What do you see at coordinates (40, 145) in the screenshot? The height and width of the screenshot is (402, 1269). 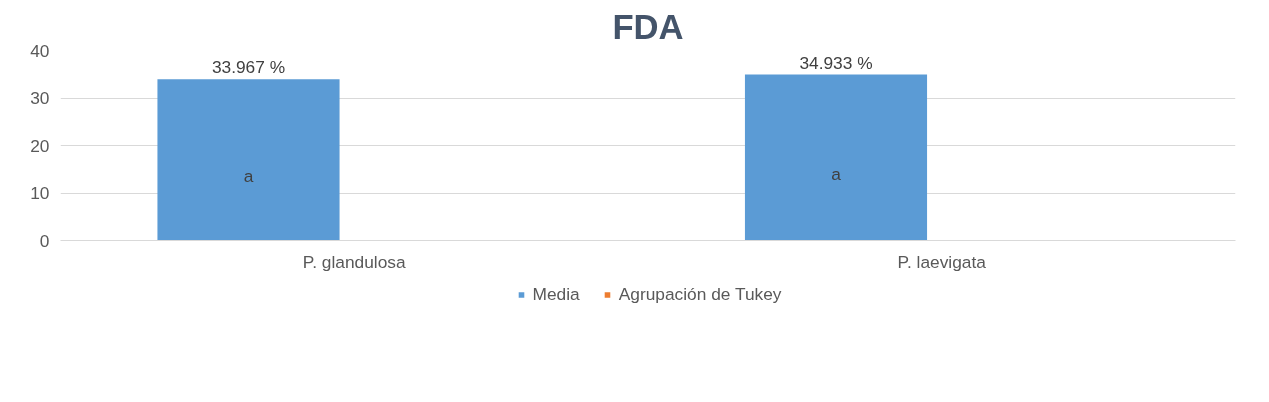 I see `y-tick-label: 20` at bounding box center [40, 145].